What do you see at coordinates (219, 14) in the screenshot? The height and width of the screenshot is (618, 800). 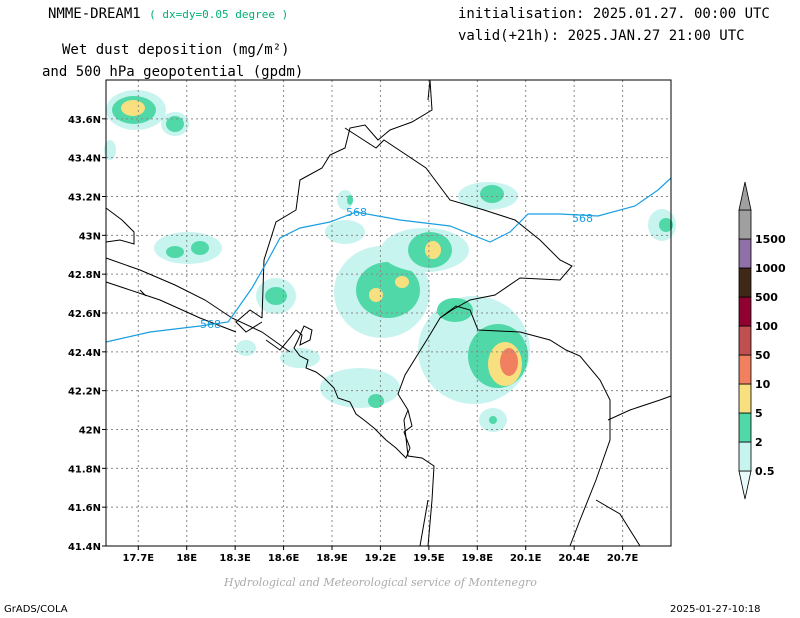 I see `model-resolution: ( dx=dy=0.05 degree )` at bounding box center [219, 14].